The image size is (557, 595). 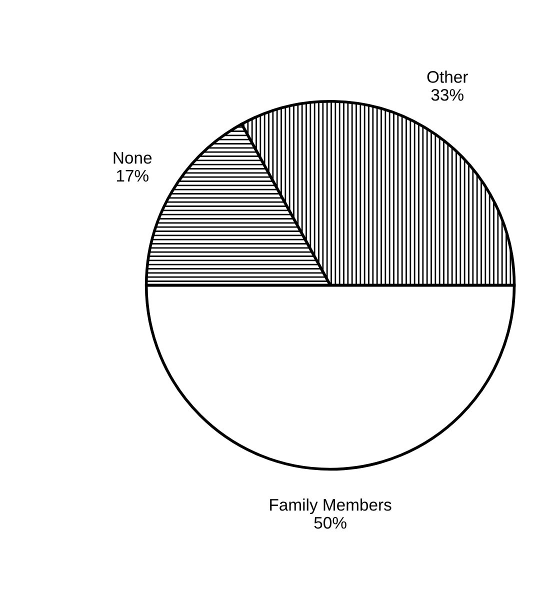 What do you see at coordinates (447, 76) in the screenshot?
I see `slice-label: Other` at bounding box center [447, 76].